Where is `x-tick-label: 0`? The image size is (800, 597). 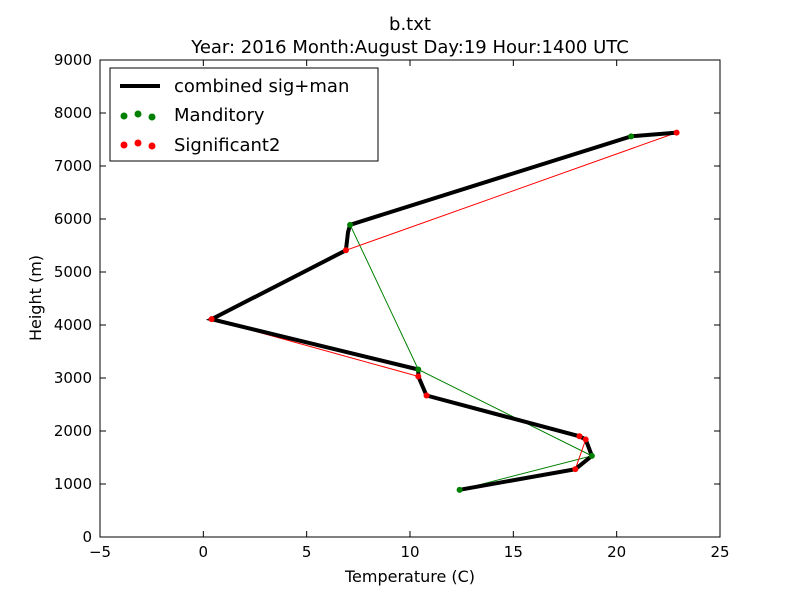 x-tick-label: 0 is located at coordinates (204, 552).